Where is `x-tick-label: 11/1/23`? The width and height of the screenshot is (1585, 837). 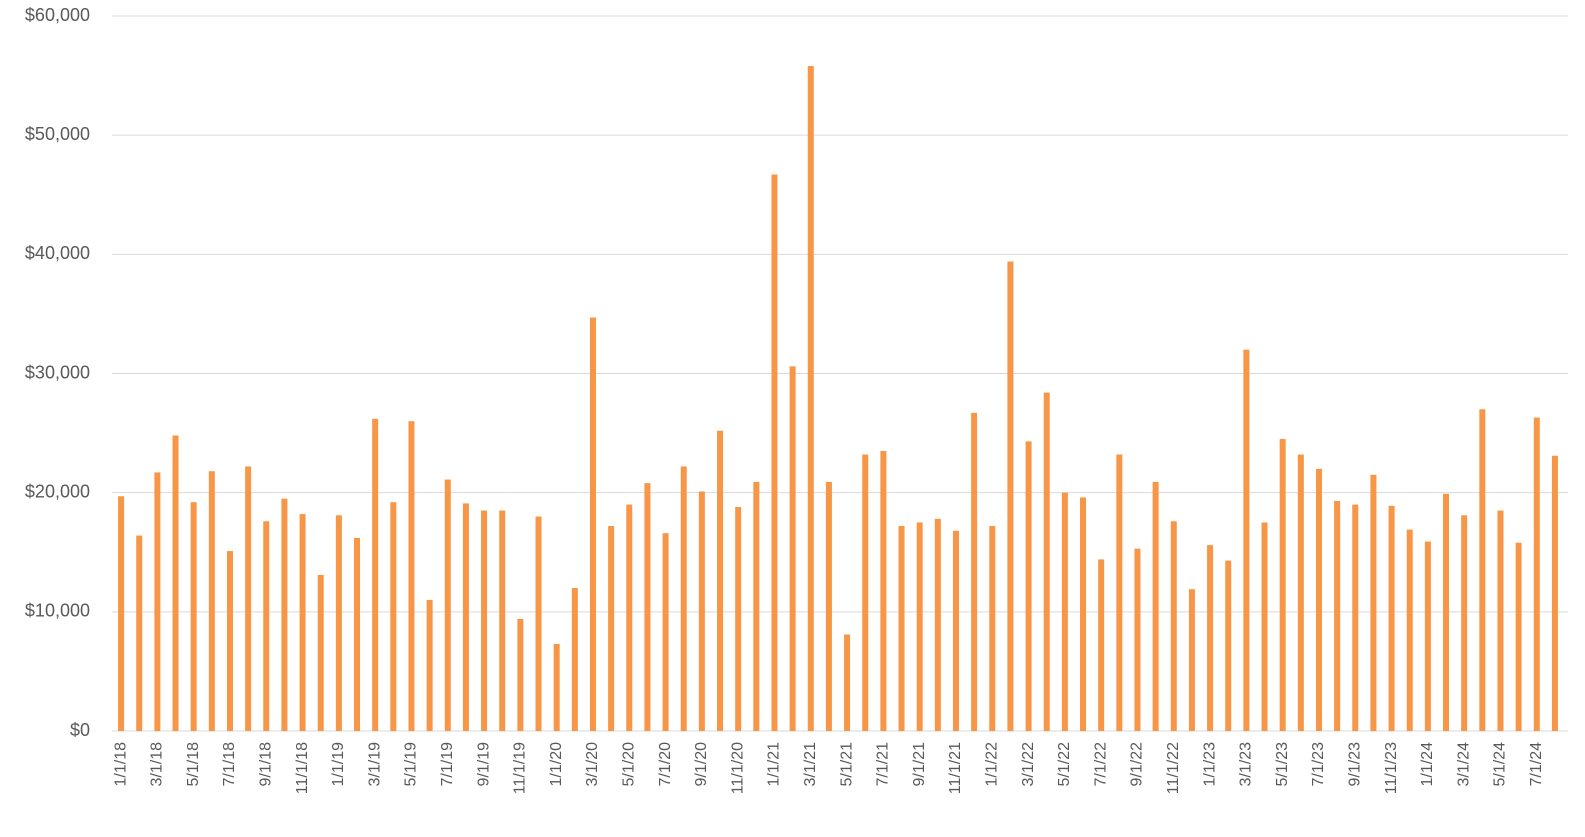 x-tick-label: 11/1/23 is located at coordinates (1391, 768).